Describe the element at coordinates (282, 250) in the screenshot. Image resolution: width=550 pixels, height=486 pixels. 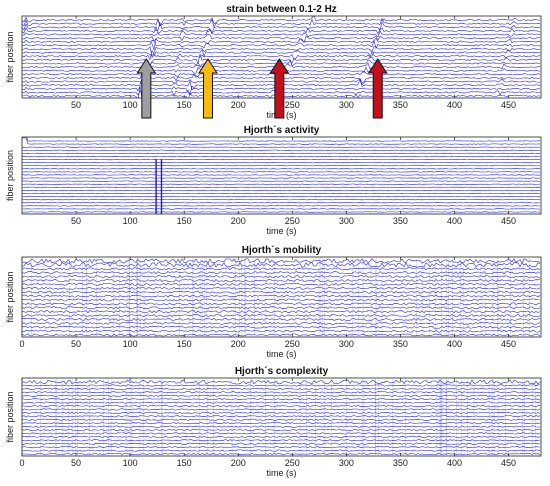
I see `panel-title: Hjorth´s mobility` at that location.